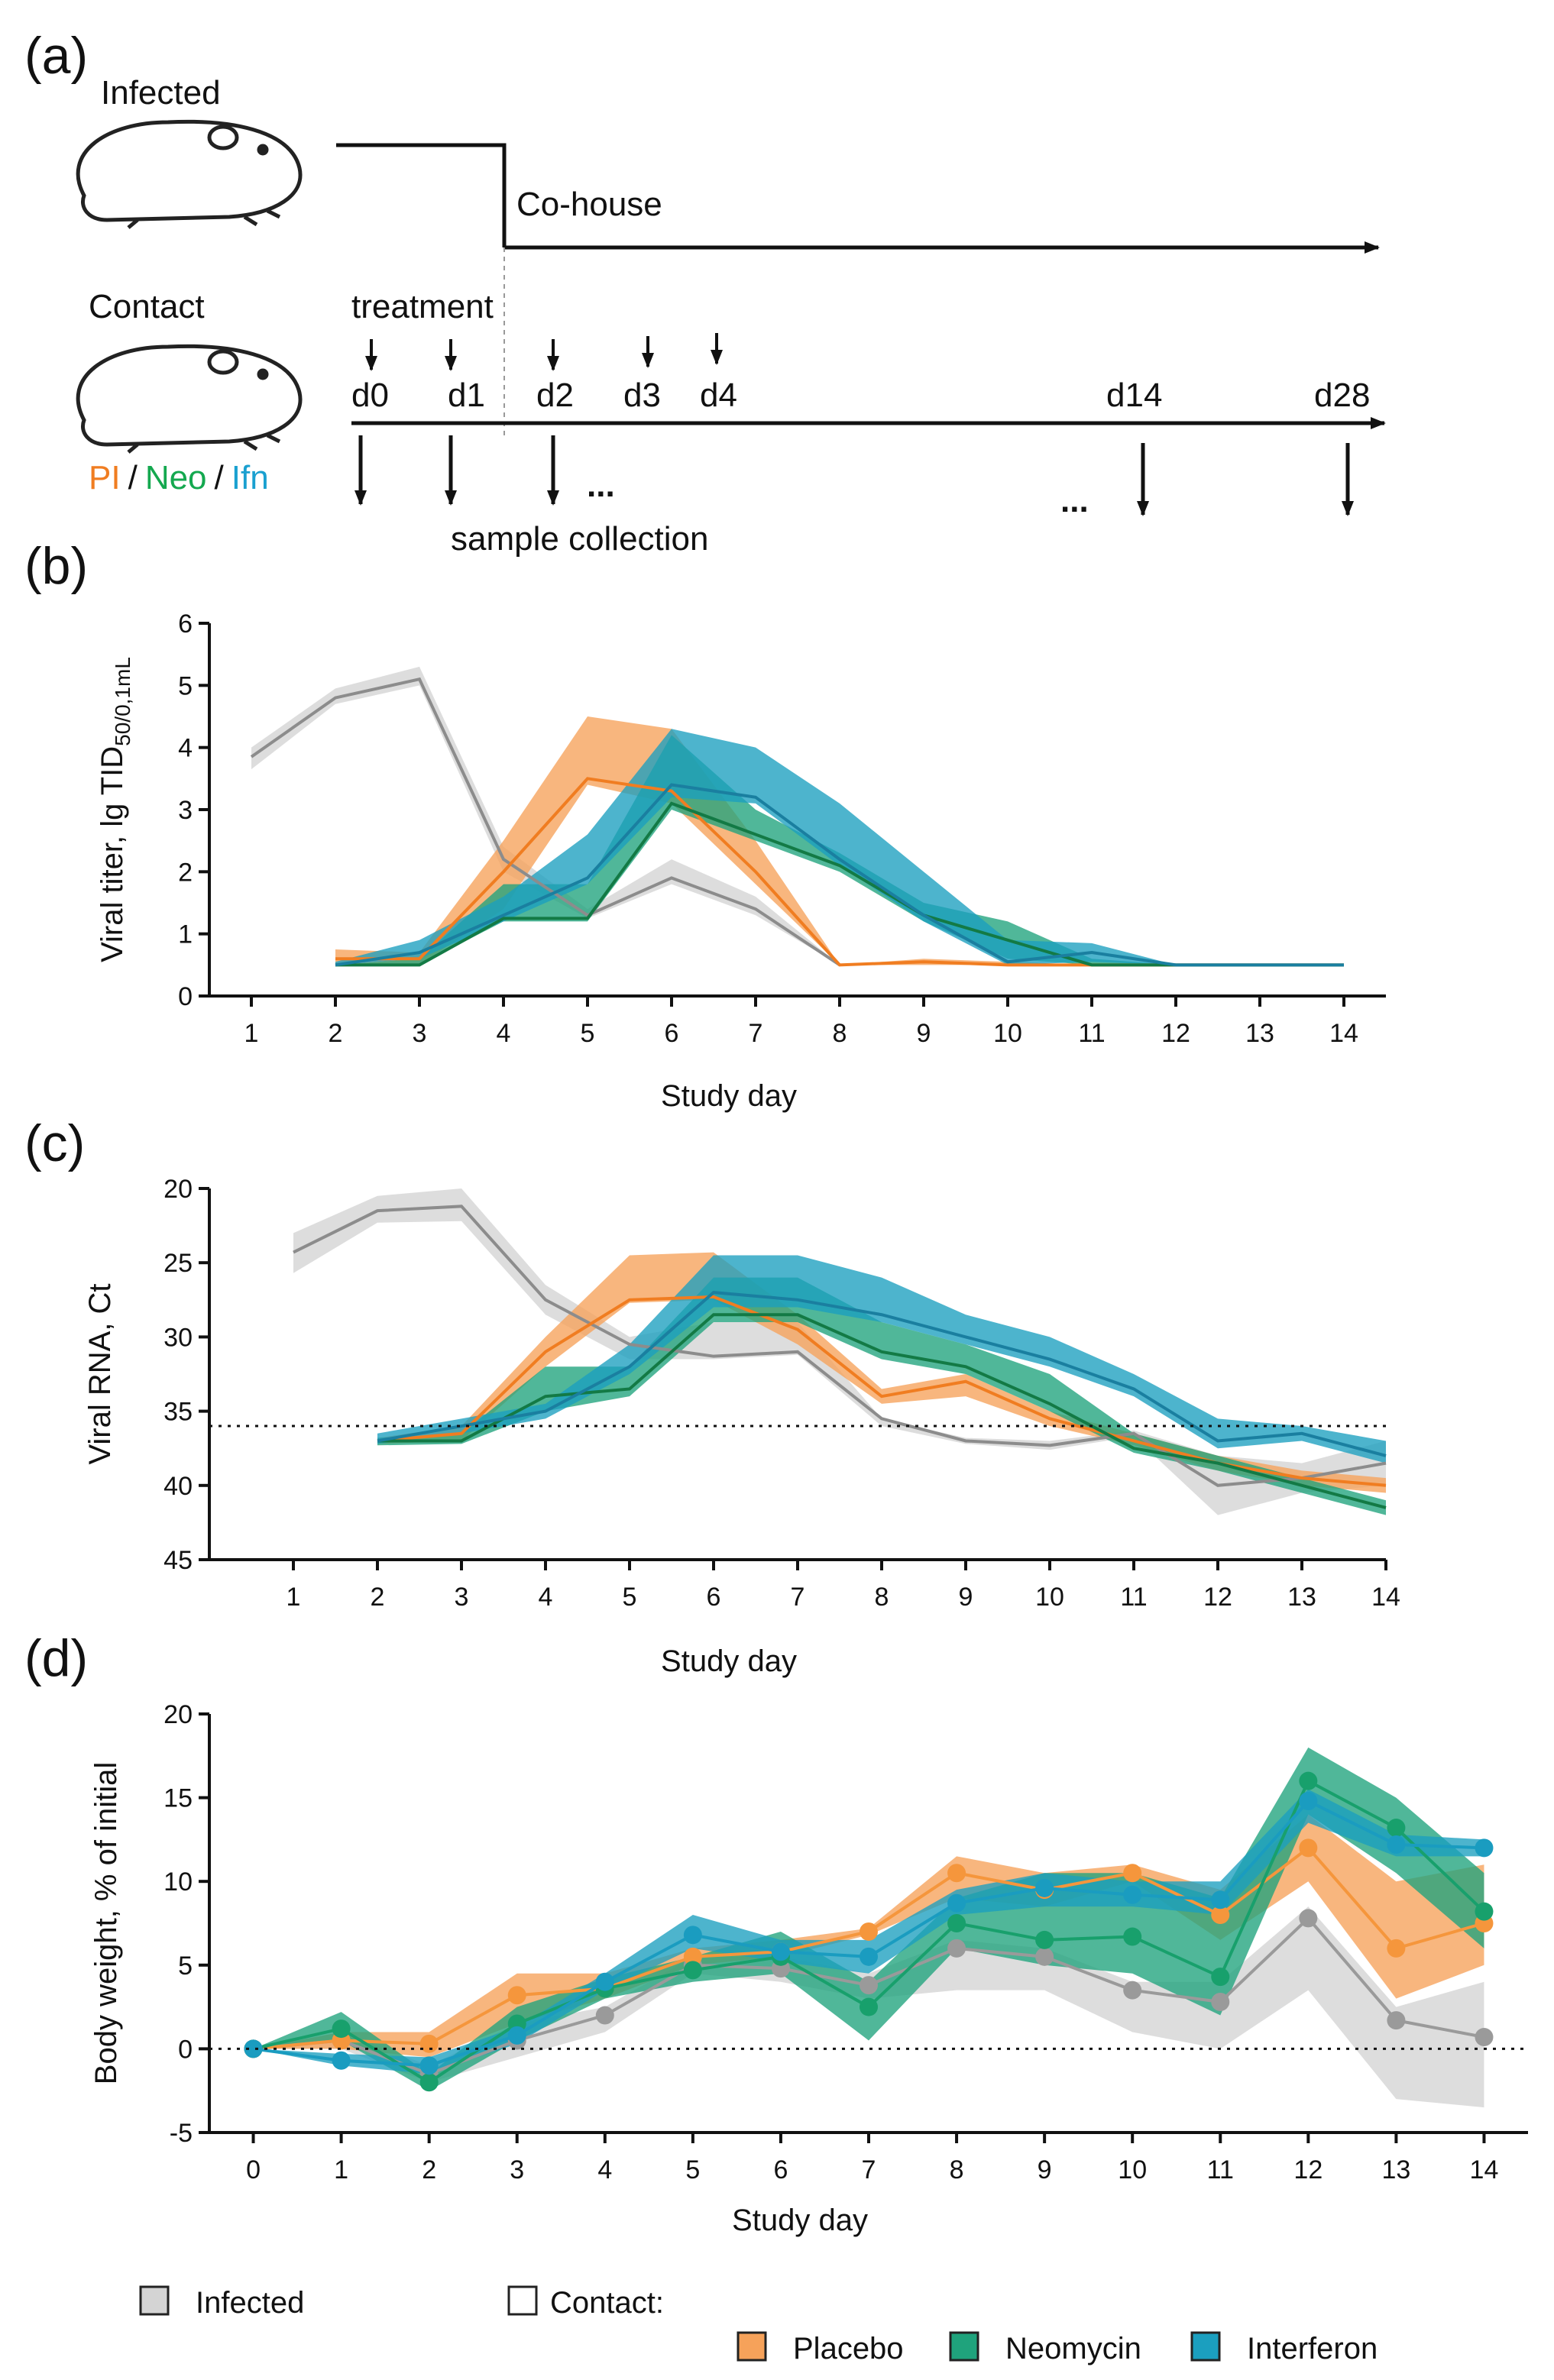 Image resolution: width=1554 pixels, height=2380 pixels. What do you see at coordinates (1217, 1597) in the screenshot?
I see `x-tick-label: 12` at bounding box center [1217, 1597].